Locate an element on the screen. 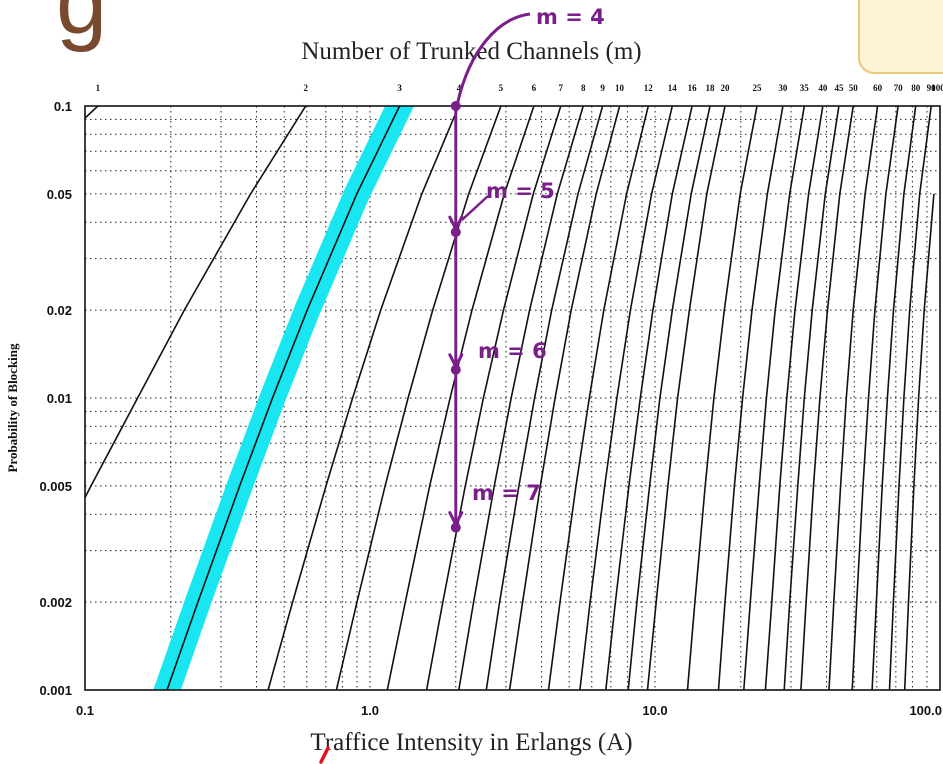 This screenshot has width=943, height=764. channel-label-35: 35 is located at coordinates (805, 88).